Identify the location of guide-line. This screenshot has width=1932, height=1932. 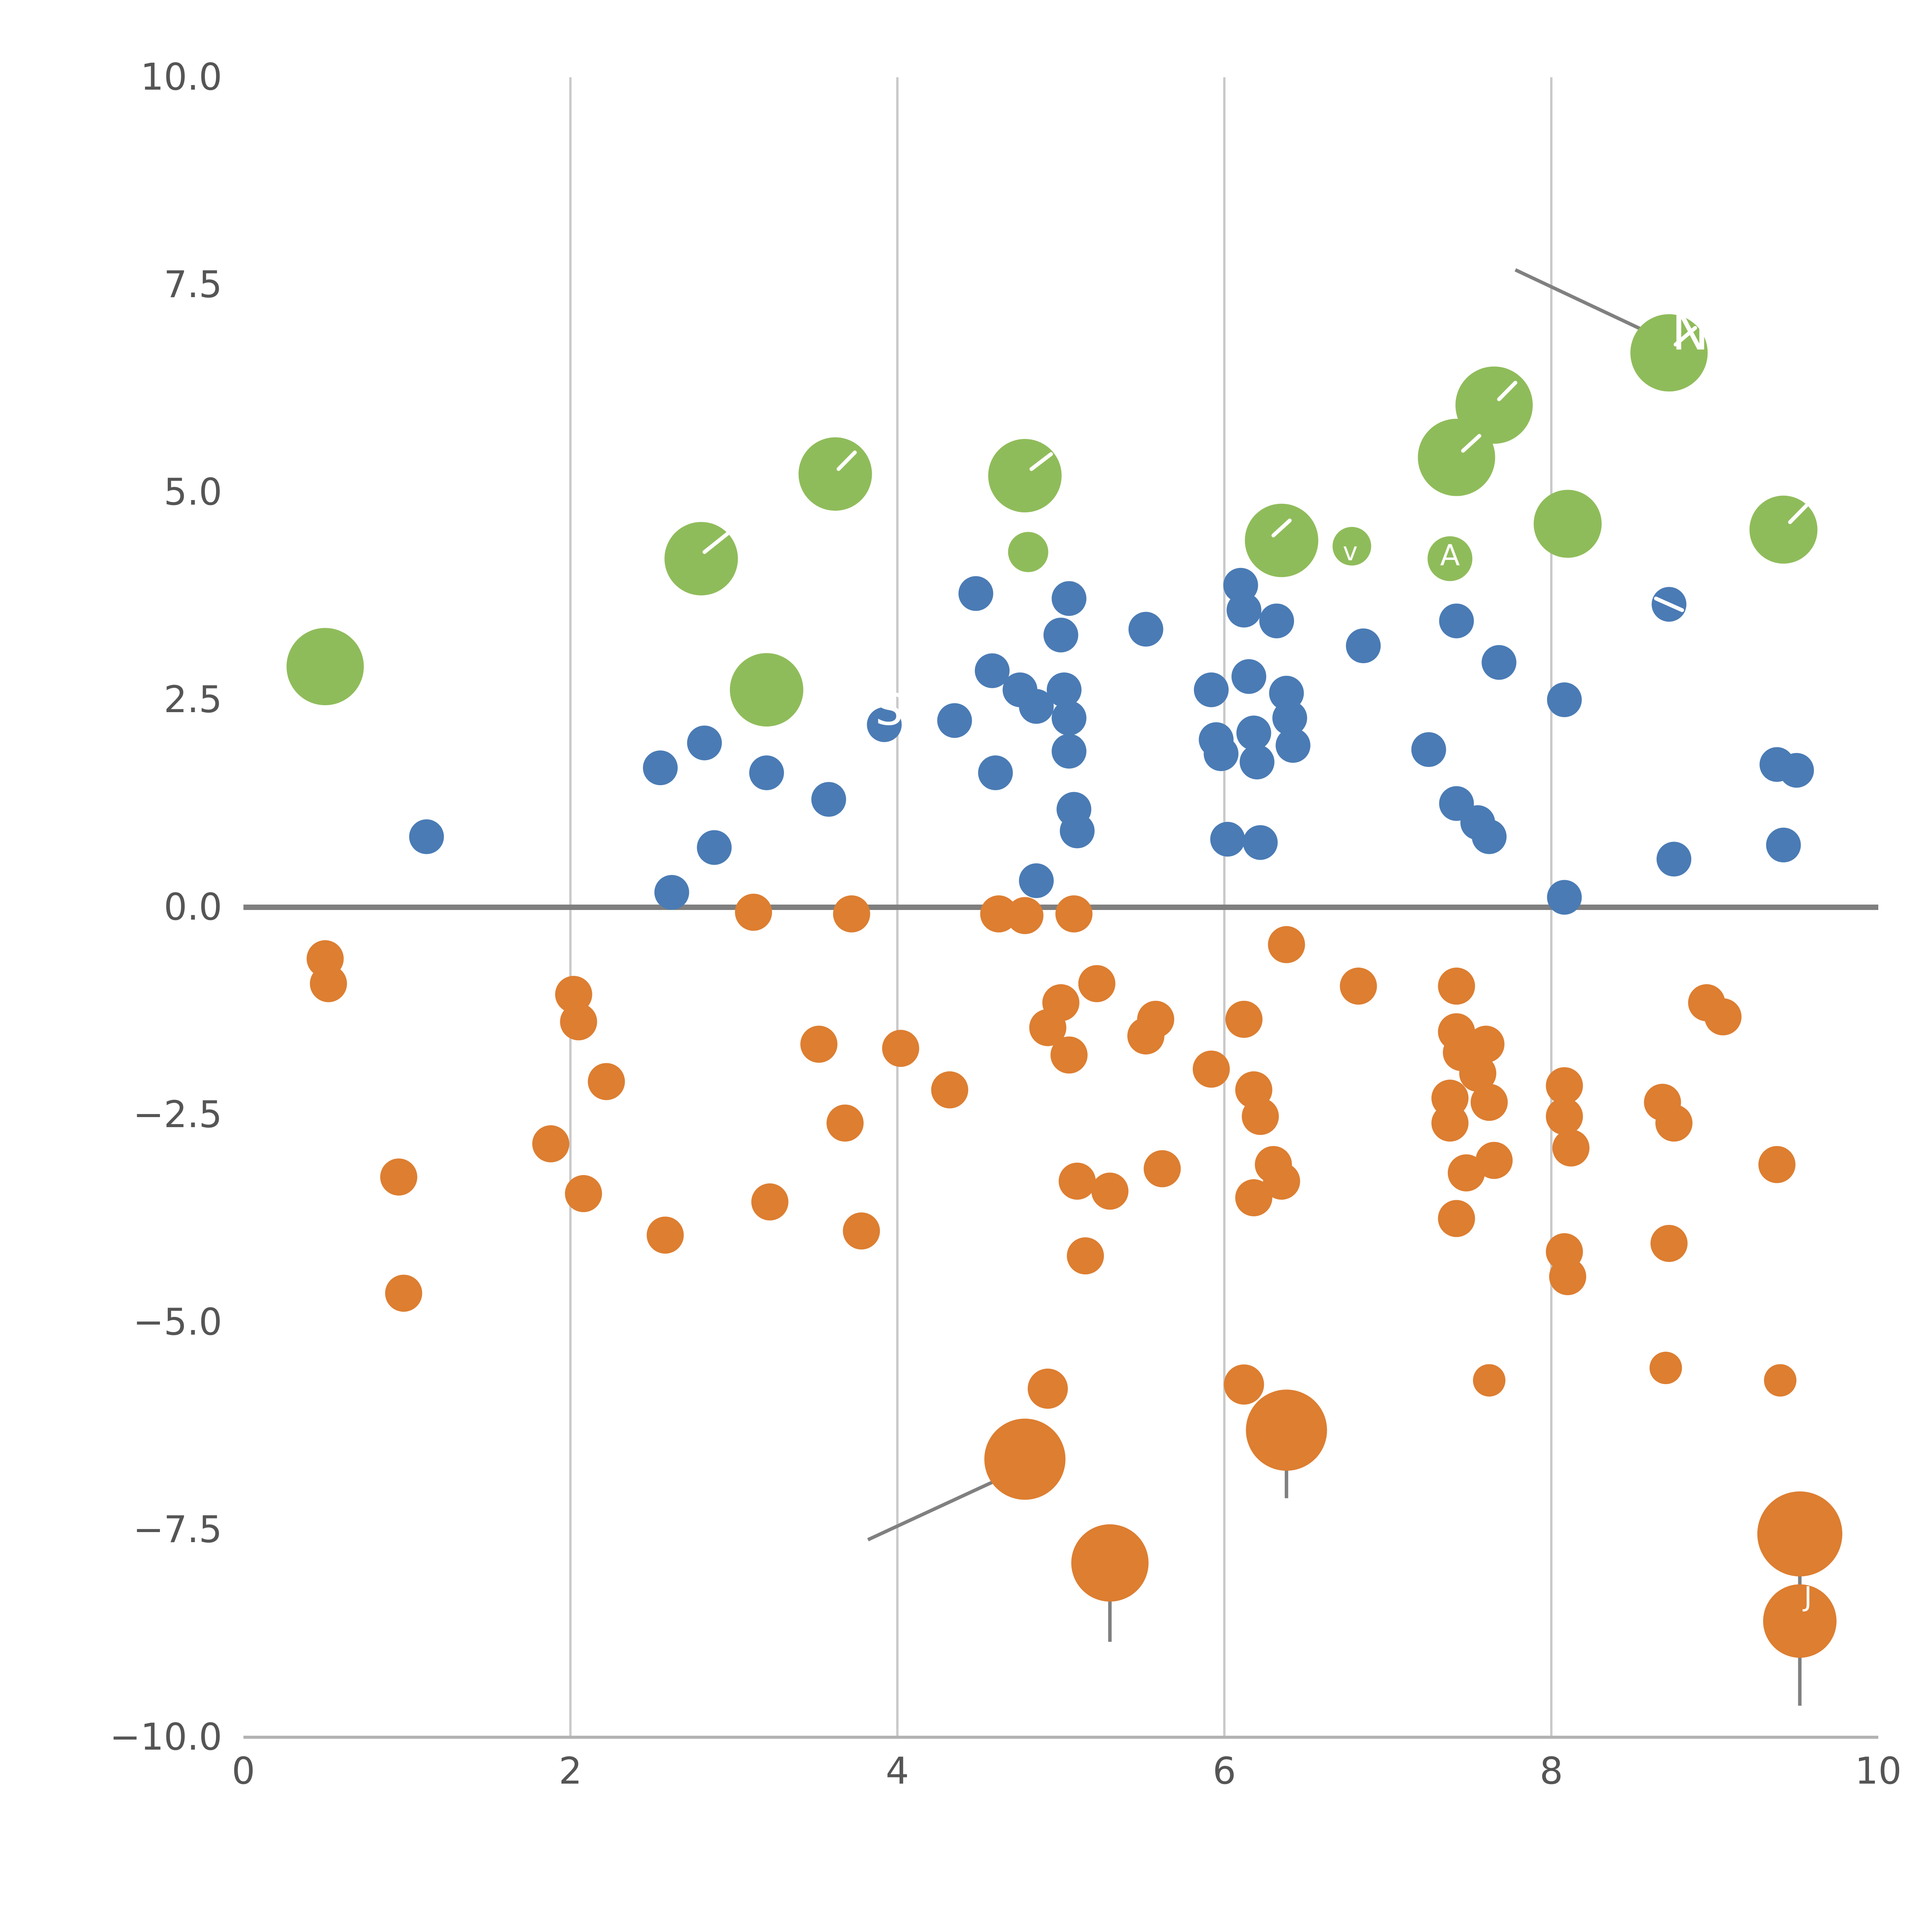
(1584, 302).